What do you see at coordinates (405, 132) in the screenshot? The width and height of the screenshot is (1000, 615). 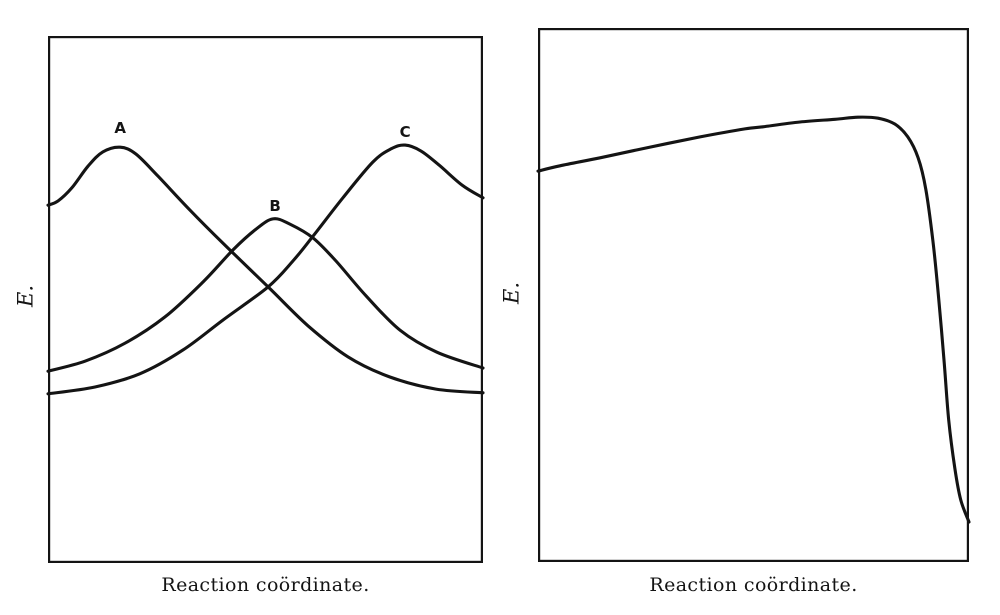 I see `curve-c-label: C` at bounding box center [405, 132].